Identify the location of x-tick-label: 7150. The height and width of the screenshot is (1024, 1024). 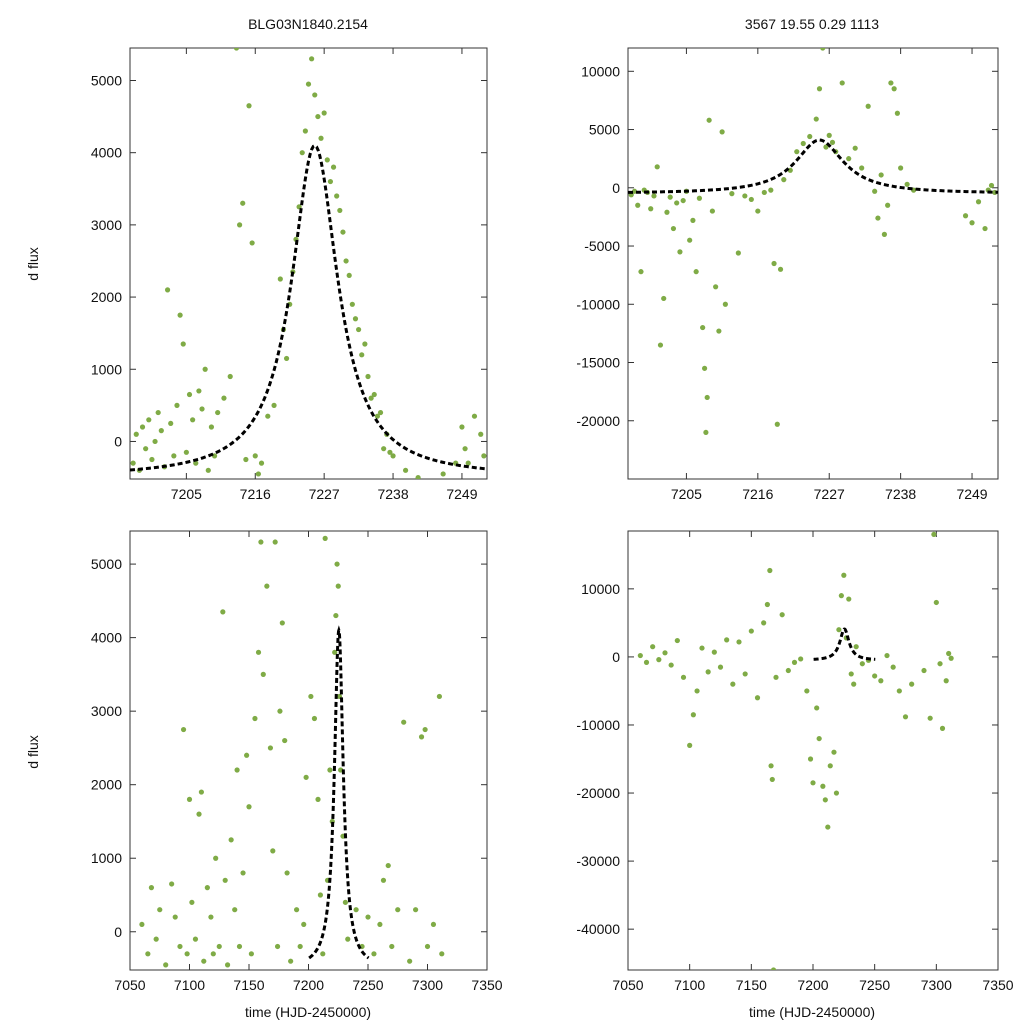
(751, 985).